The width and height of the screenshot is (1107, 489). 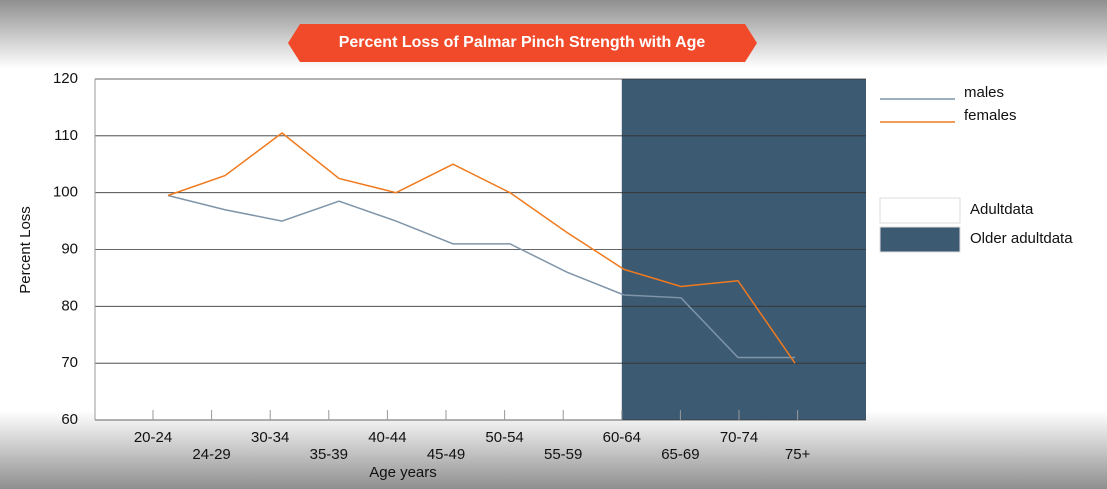 I want to click on x-tick-label: 40-44, so click(x=387, y=437).